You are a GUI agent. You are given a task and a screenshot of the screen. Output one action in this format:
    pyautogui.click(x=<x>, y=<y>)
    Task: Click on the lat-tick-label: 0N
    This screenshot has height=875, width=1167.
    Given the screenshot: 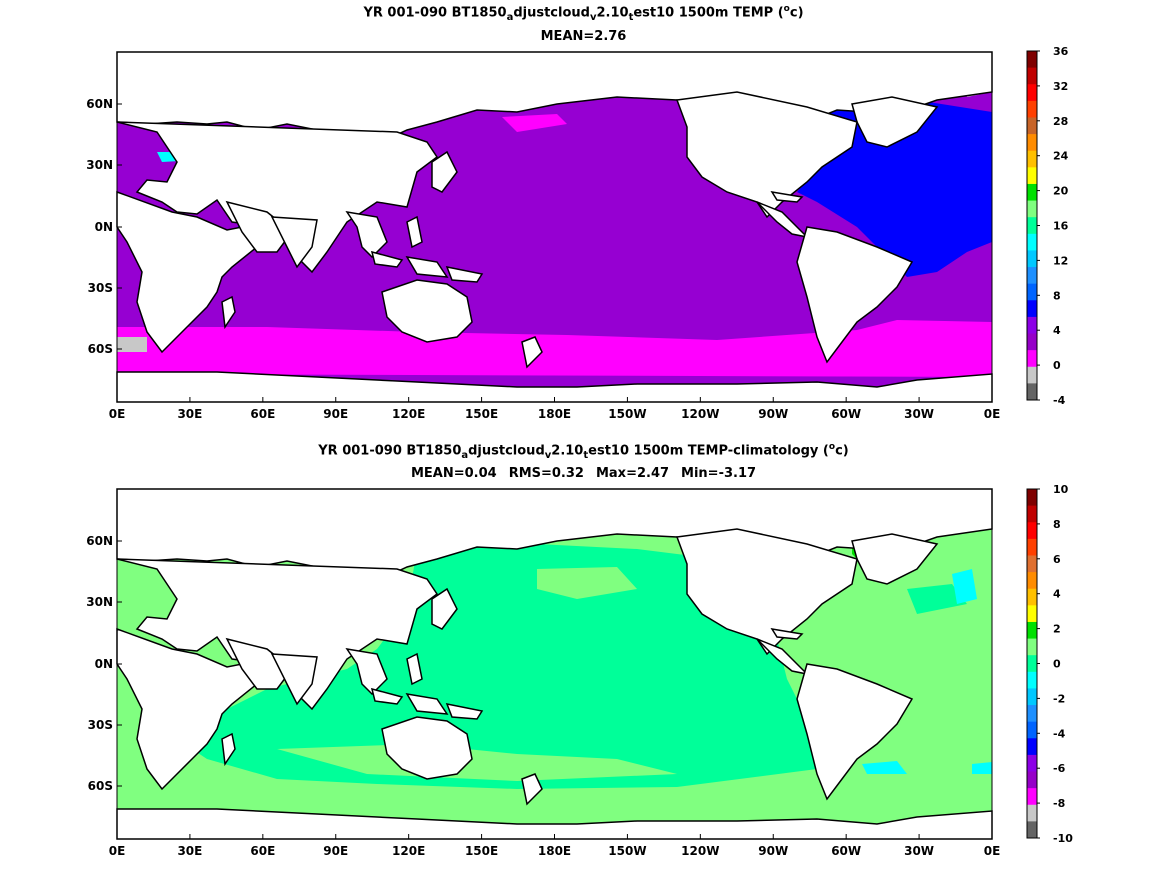 What is the action you would take?
    pyautogui.click(x=104, y=227)
    